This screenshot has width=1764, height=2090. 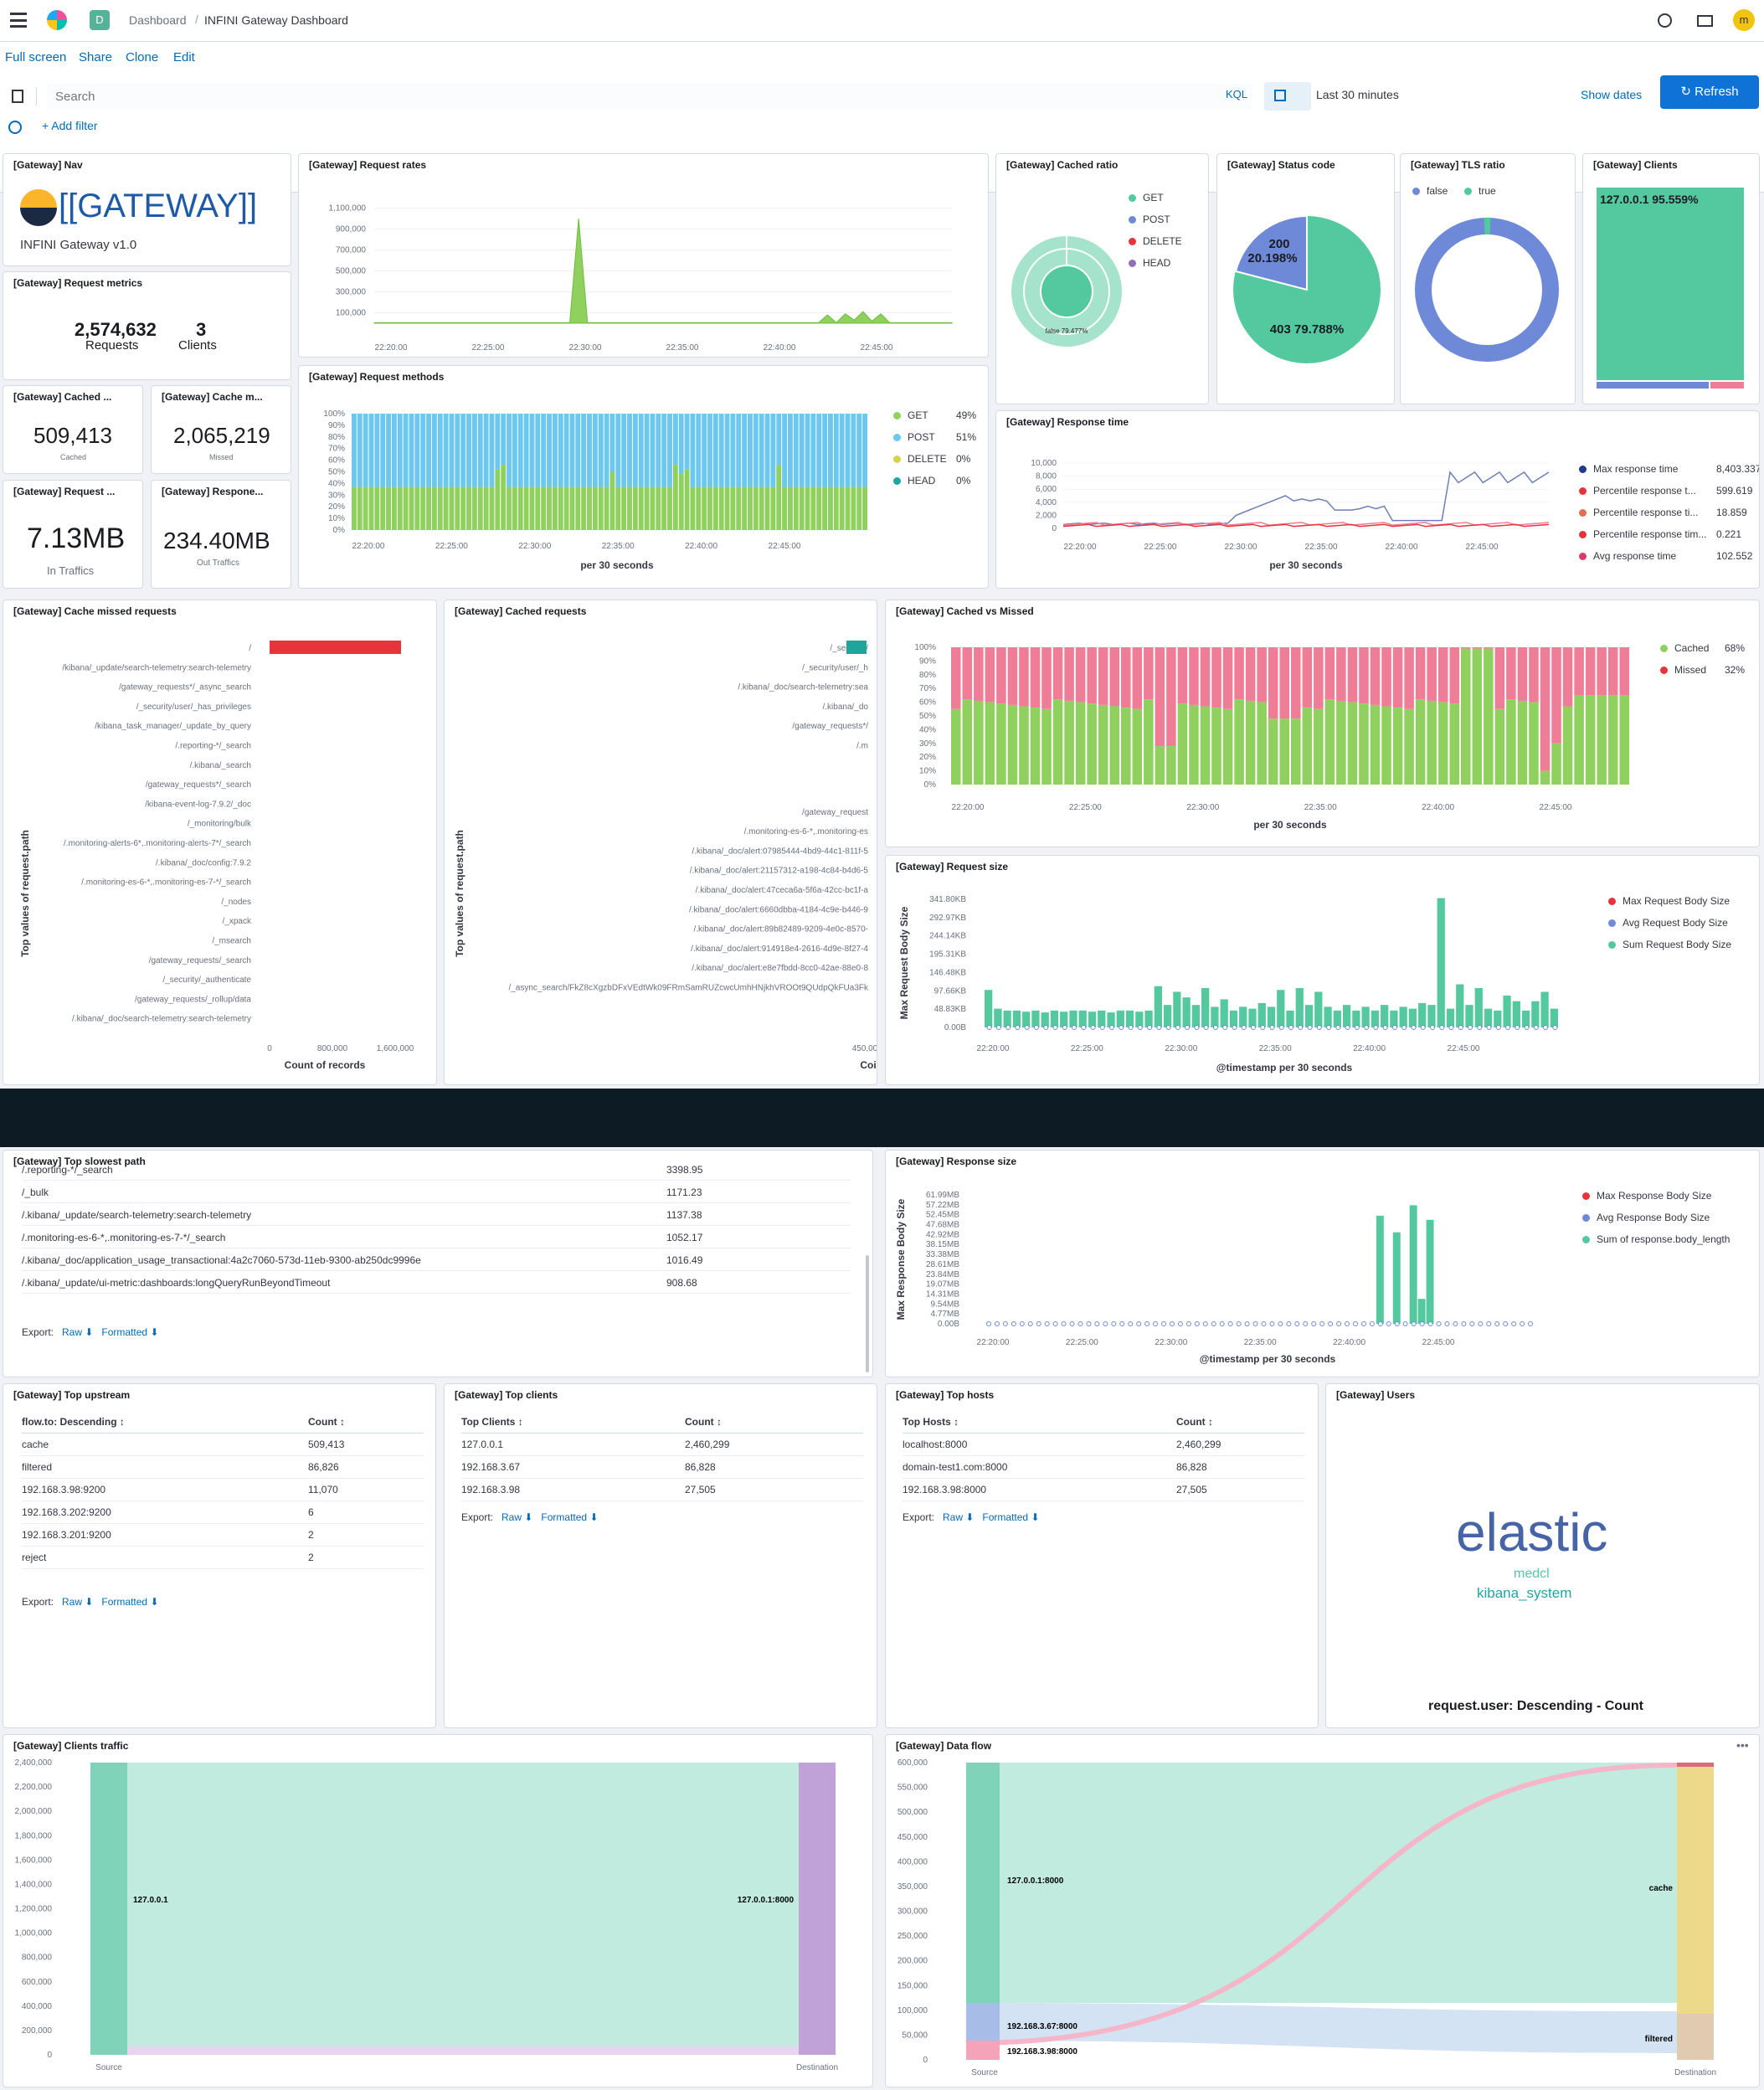 What do you see at coordinates (1237, 94) in the screenshot?
I see `kql-toggle: KQL` at bounding box center [1237, 94].